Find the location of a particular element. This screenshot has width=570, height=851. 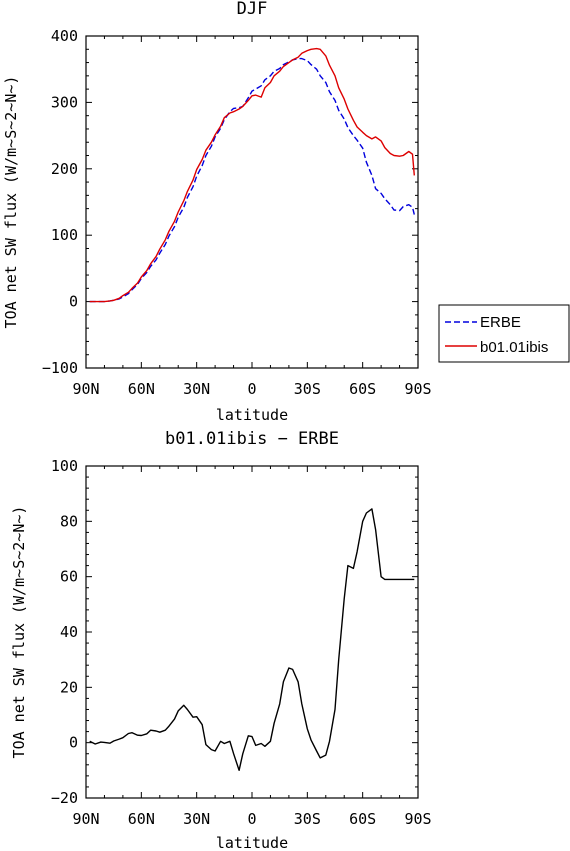

legend-label-erbe: ERBE is located at coordinates (500, 322).